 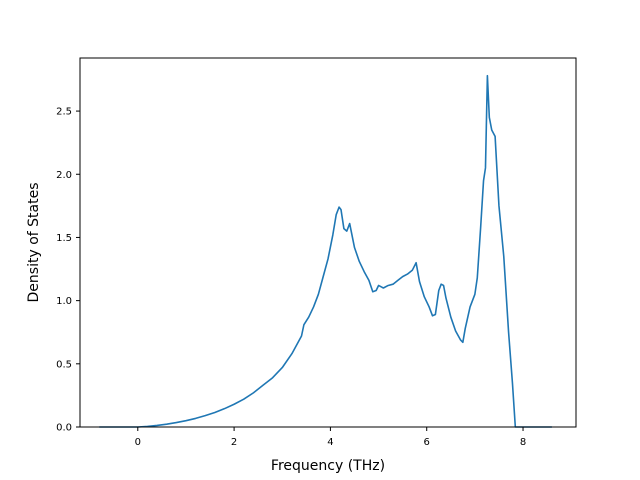 I want to click on x-axis-ticks: 0 2 4 6 8, so click(x=330, y=437).